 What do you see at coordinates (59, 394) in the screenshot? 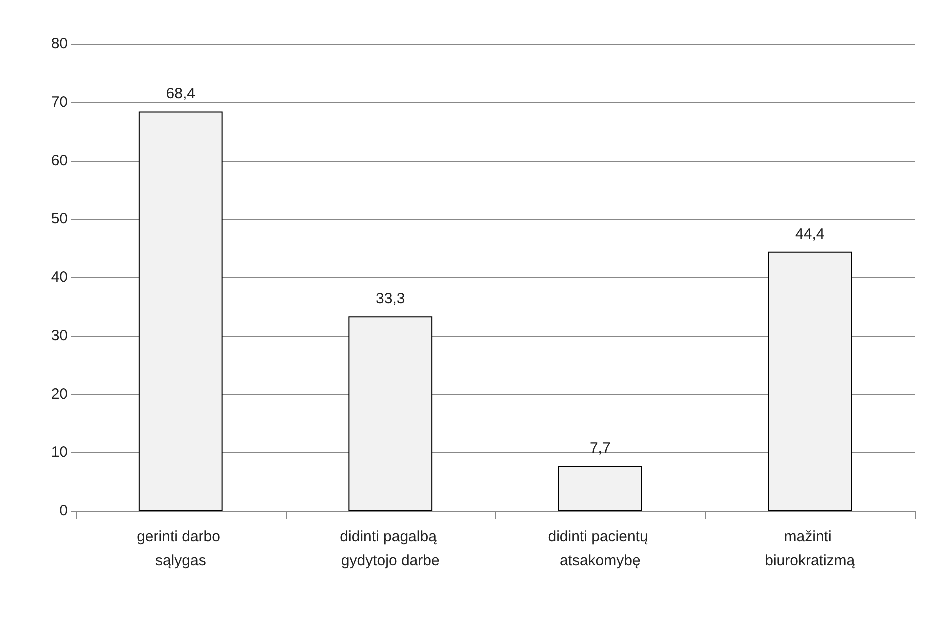
I see `y-tick-label: 20` at bounding box center [59, 394].